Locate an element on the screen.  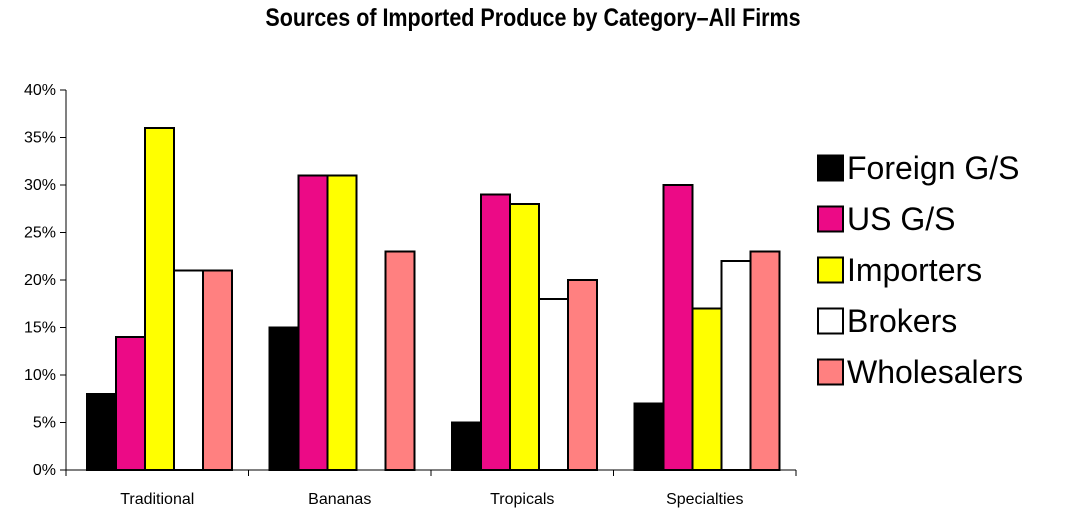
y-axis: 0% 5% 10% 15% 20% 25% 30% 35% 40% is located at coordinates (45, 280).